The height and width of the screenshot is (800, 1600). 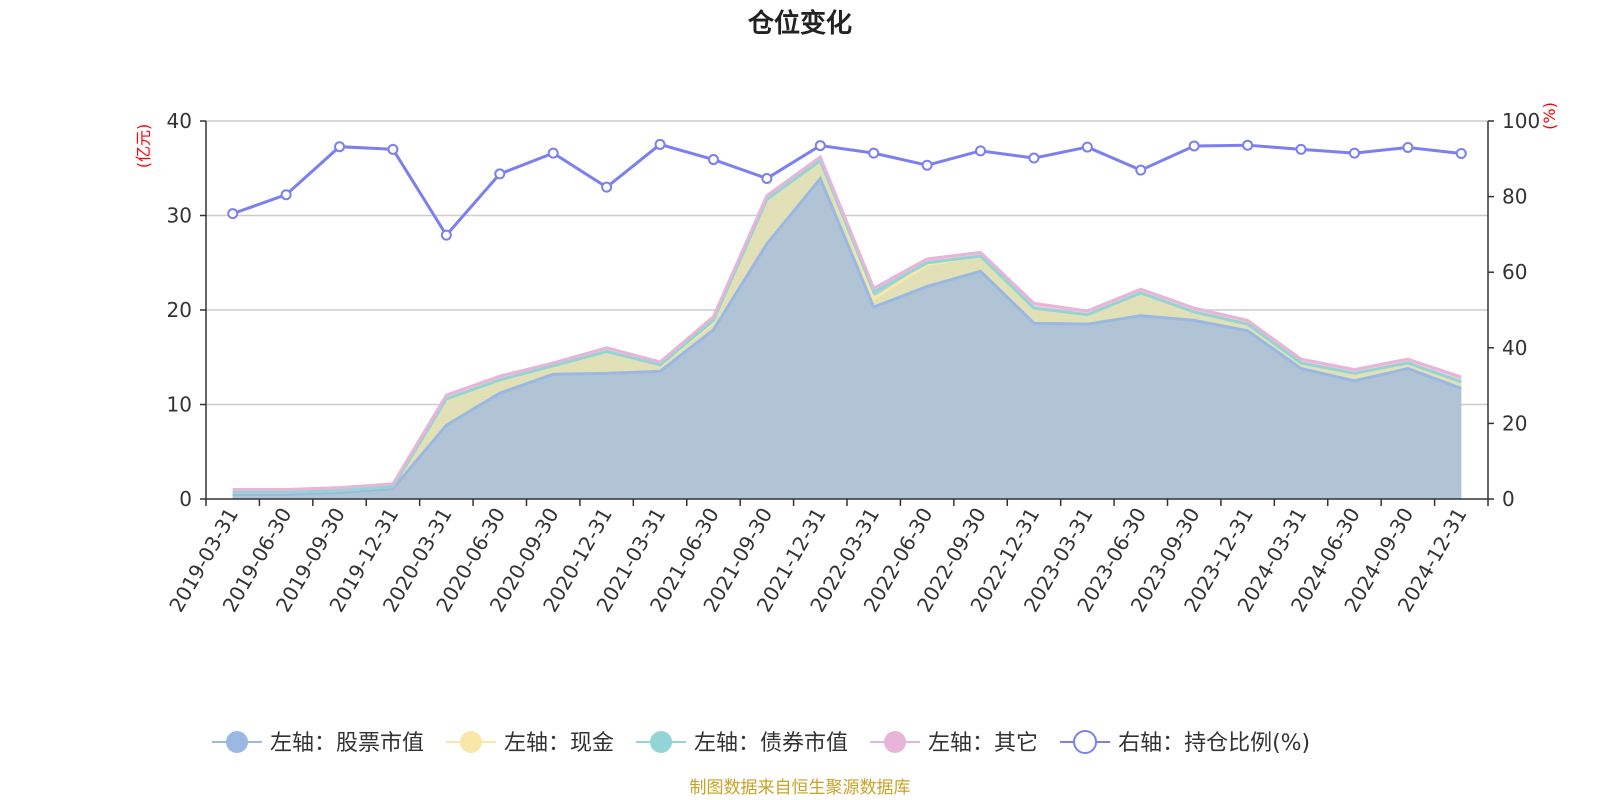 What do you see at coordinates (1514, 272) in the screenshot?
I see `right-tick-label: 60` at bounding box center [1514, 272].